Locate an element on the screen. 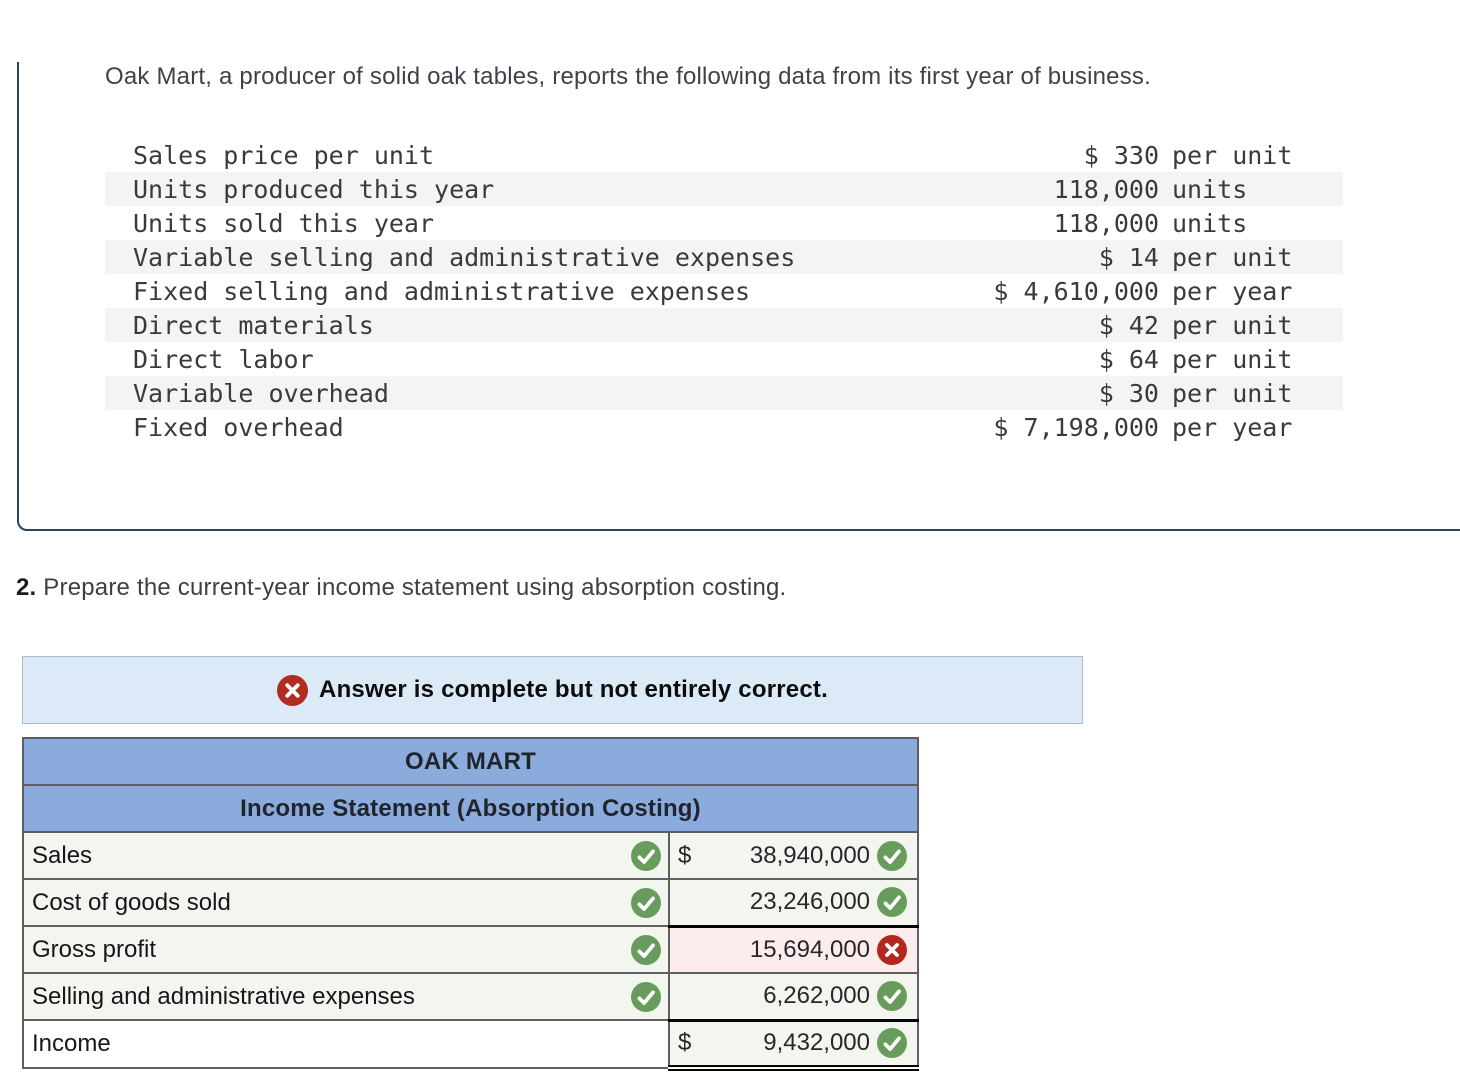  statement-subtitle-row: Income Statement (Absorption Costing) is located at coordinates (470, 808).